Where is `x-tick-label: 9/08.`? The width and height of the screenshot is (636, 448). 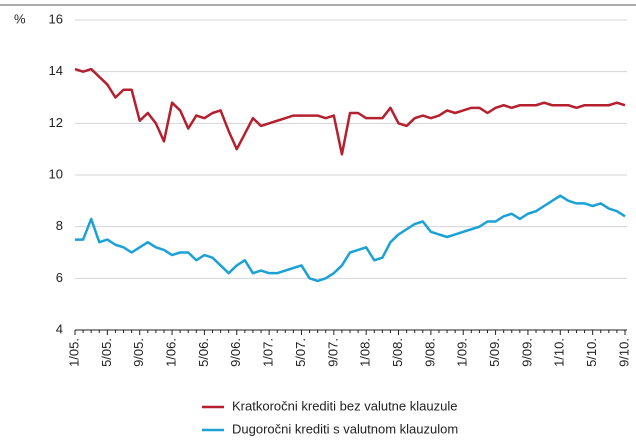 x-tick-label: 9/08. is located at coordinates (429, 352).